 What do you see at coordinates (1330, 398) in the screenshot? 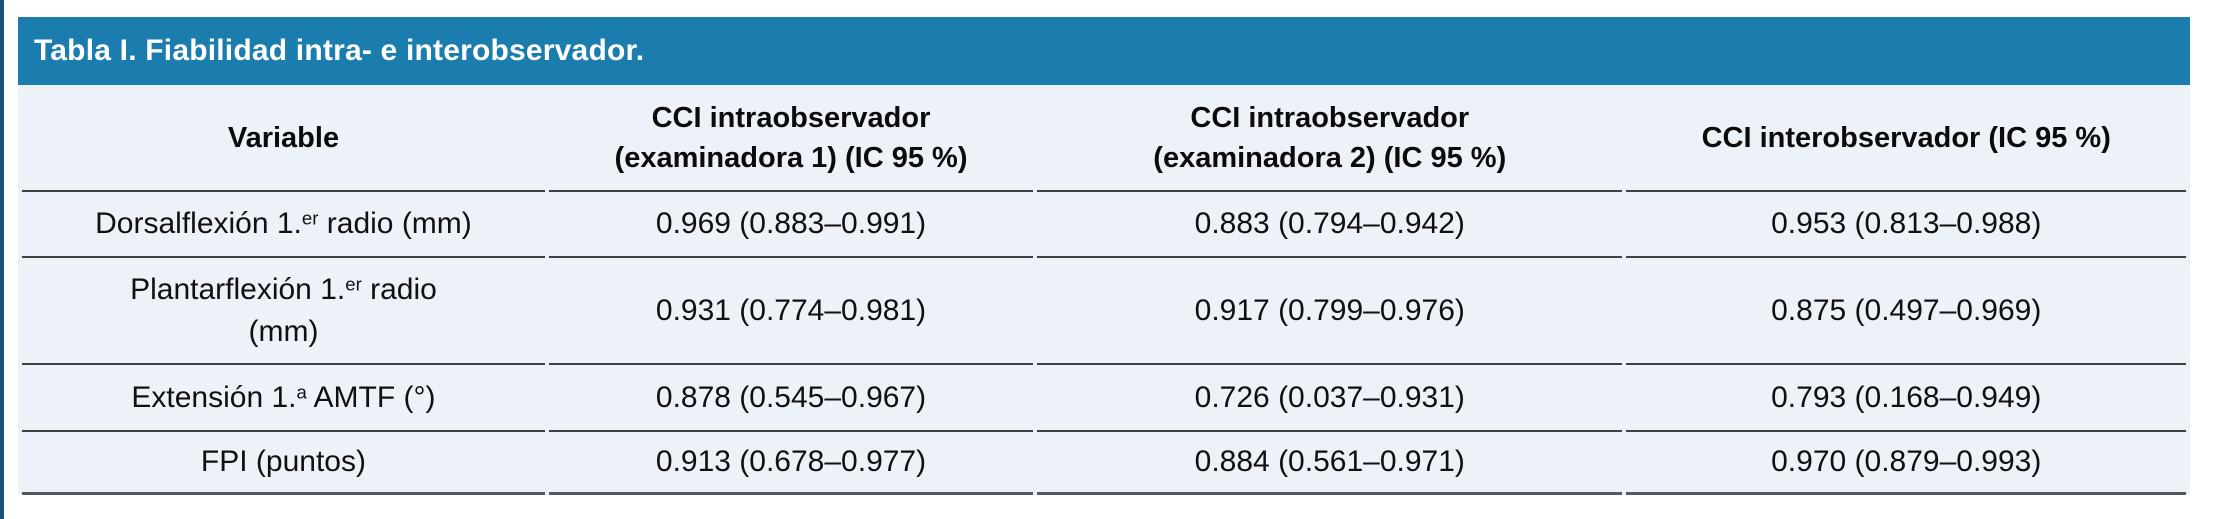
I see `cci-intra2-cell: 0.726 (0.037–0.931)` at bounding box center [1330, 398].